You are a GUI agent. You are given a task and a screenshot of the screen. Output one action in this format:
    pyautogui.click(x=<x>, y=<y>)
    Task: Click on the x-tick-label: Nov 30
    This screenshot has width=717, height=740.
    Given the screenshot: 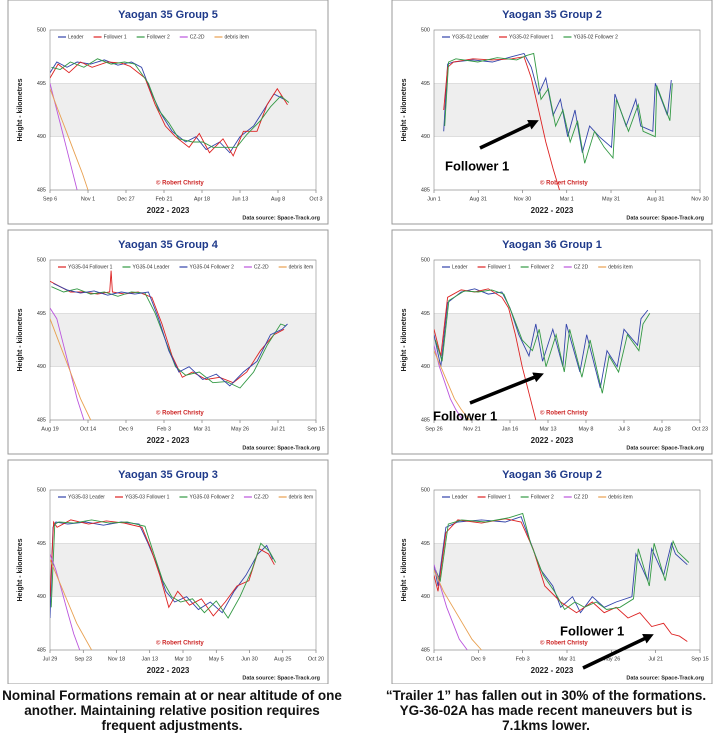 What is the action you would take?
    pyautogui.click(x=522, y=199)
    